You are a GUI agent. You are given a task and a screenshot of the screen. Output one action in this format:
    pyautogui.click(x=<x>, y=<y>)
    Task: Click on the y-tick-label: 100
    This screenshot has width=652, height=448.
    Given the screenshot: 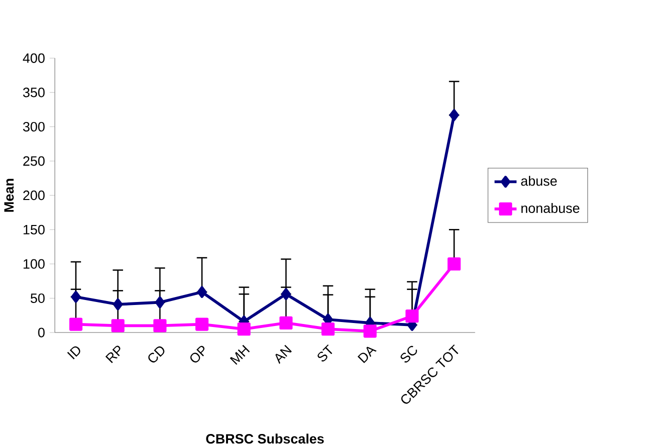 What is the action you would take?
    pyautogui.click(x=34, y=264)
    